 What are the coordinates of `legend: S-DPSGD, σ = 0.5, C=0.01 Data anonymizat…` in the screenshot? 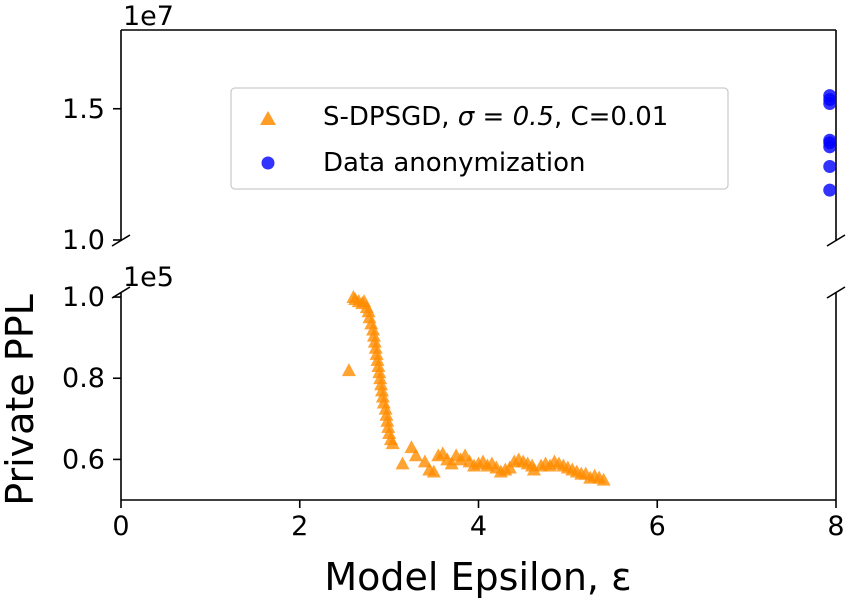 It's located at (479, 138).